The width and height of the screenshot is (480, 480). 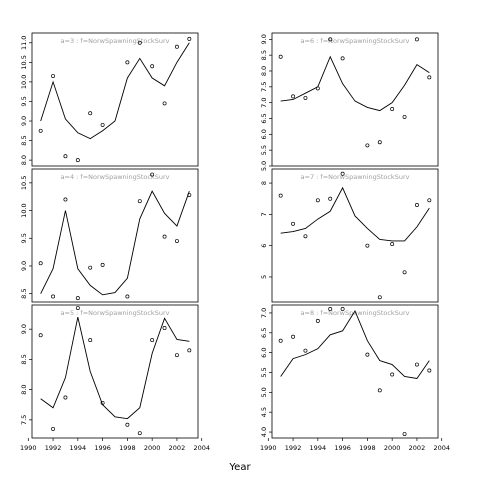 I want to click on y-tick-label: 10.5, so click(x=24, y=62).